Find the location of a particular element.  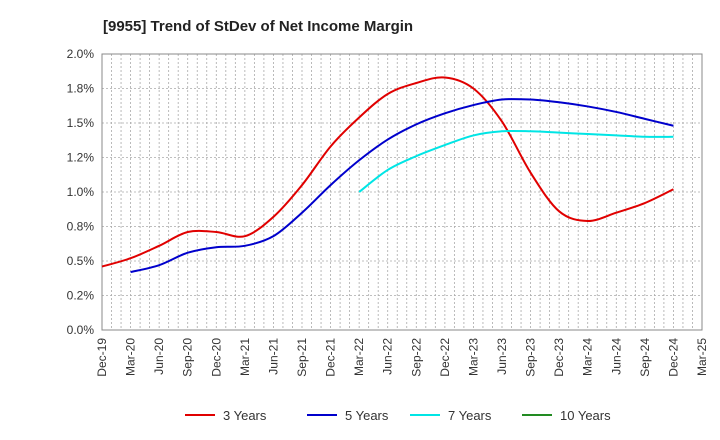

x-tick-label: Jun-22 is located at coordinates (388, 356).